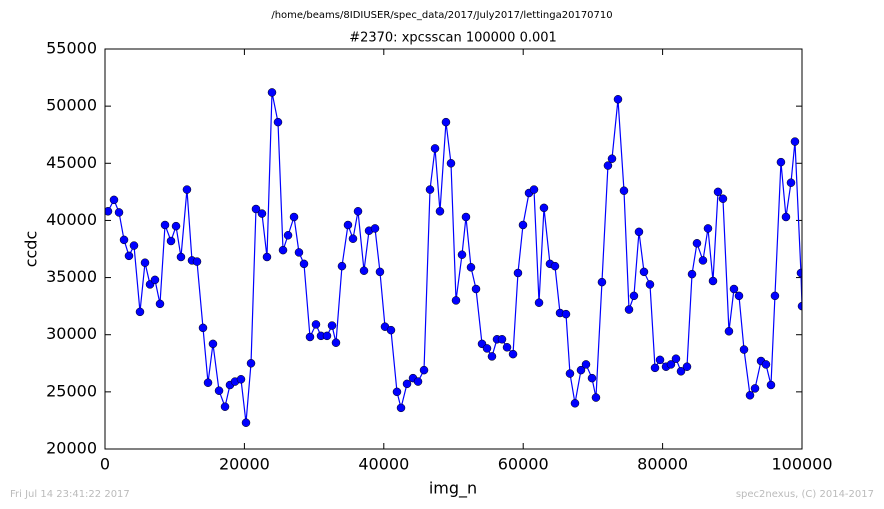 Image resolution: width=884 pixels, height=509 pixels. I want to click on y-axis-label: ccdc, so click(31, 249).